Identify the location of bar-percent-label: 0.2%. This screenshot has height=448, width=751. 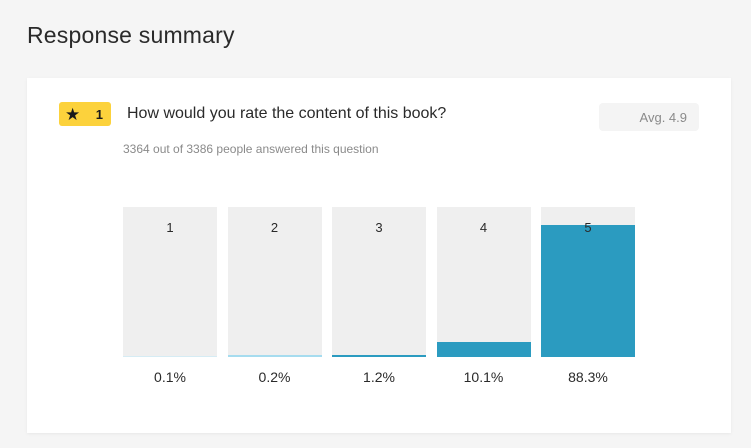
(274, 377).